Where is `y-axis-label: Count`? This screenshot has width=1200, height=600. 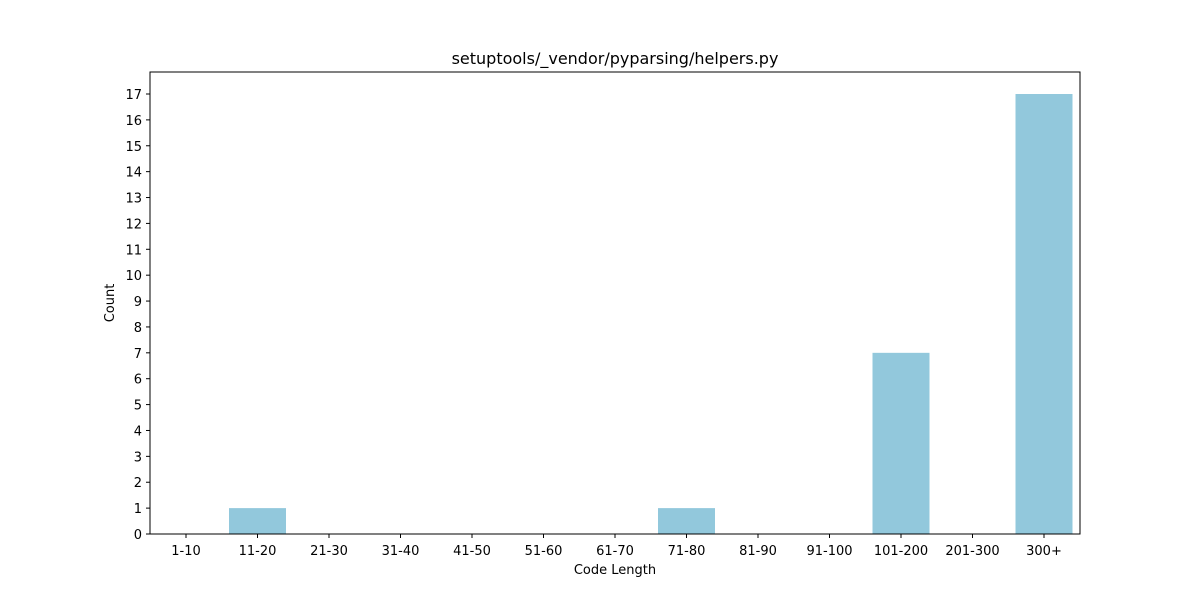 y-axis-label: Count is located at coordinates (110, 303).